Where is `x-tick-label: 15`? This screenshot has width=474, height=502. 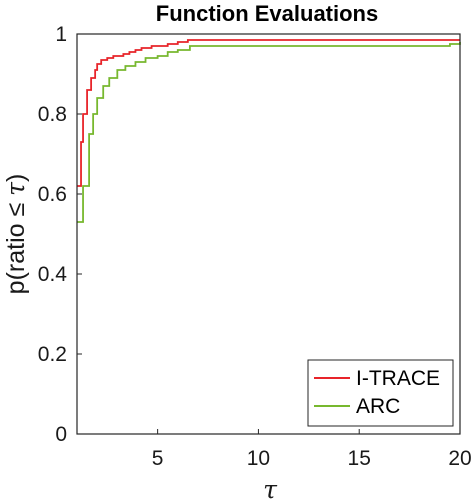 x-tick-label: 15 is located at coordinates (359, 458).